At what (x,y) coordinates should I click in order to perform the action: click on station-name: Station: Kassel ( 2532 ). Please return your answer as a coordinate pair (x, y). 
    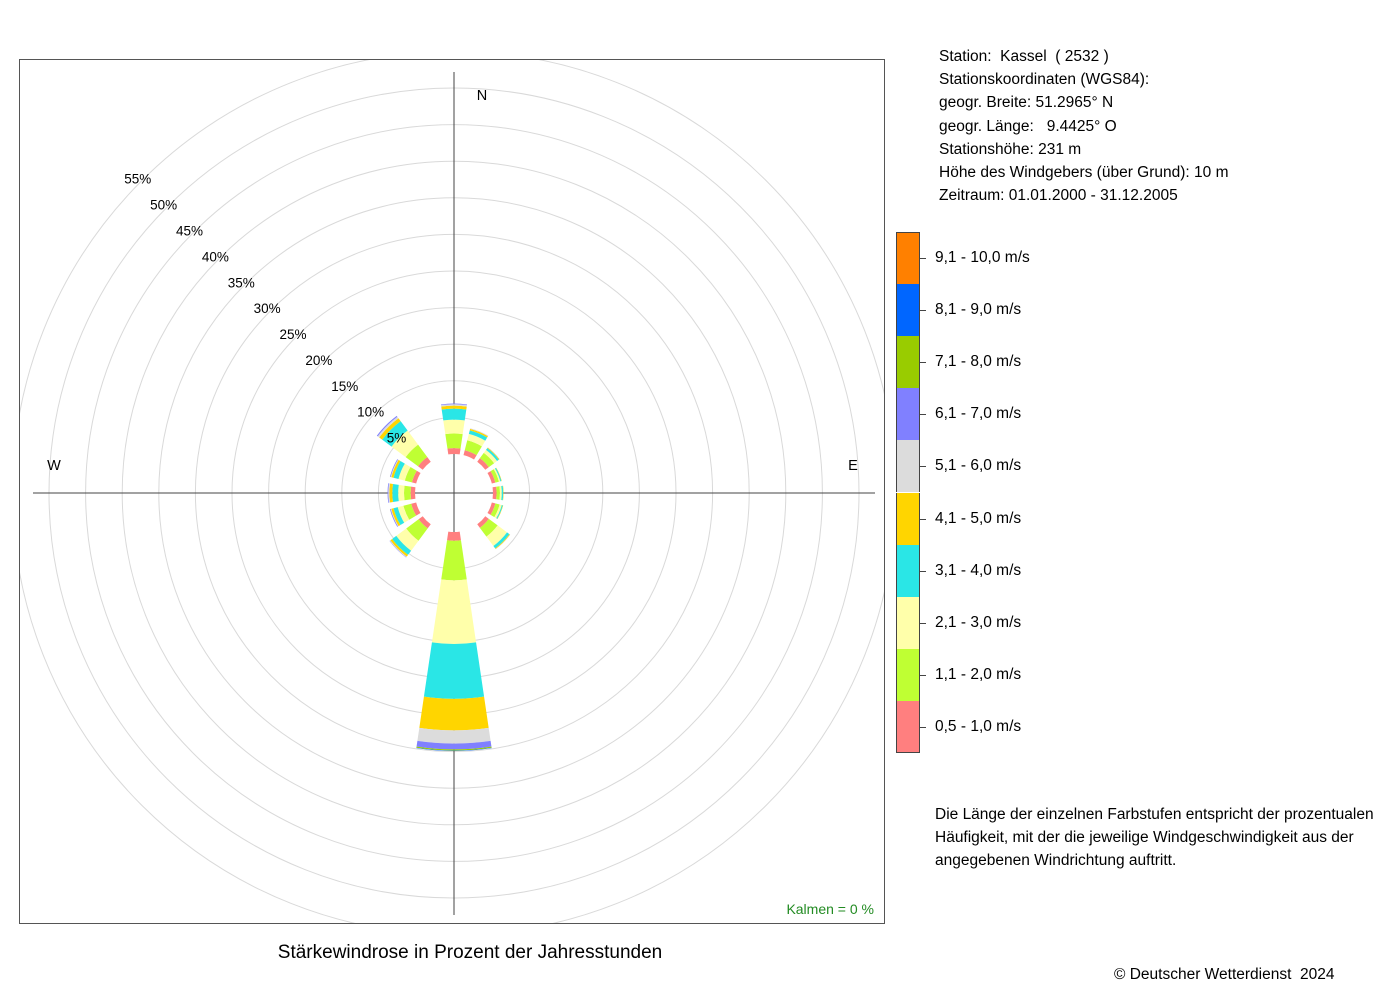
    Looking at the image, I should click on (1024, 56).